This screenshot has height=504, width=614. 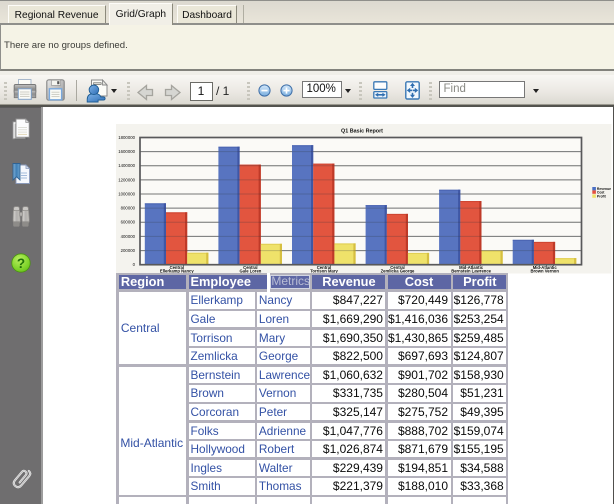 What do you see at coordinates (126, 179) in the screenshot?
I see `svg-text: 1200000` at bounding box center [126, 179].